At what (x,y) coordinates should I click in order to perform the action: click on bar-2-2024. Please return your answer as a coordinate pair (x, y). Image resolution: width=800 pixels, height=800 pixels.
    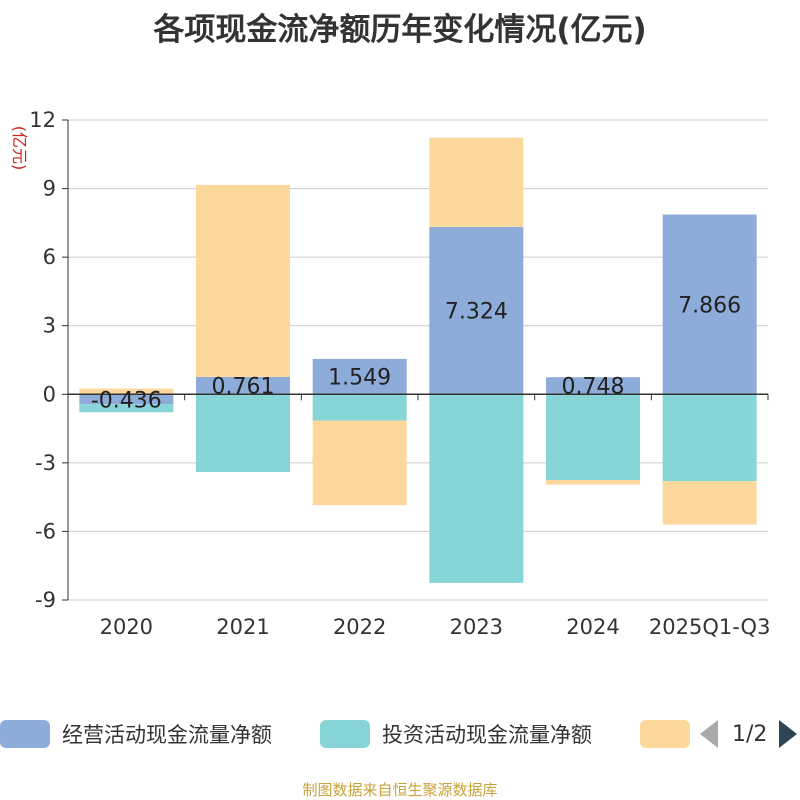
    Looking at the image, I should click on (593, 437).